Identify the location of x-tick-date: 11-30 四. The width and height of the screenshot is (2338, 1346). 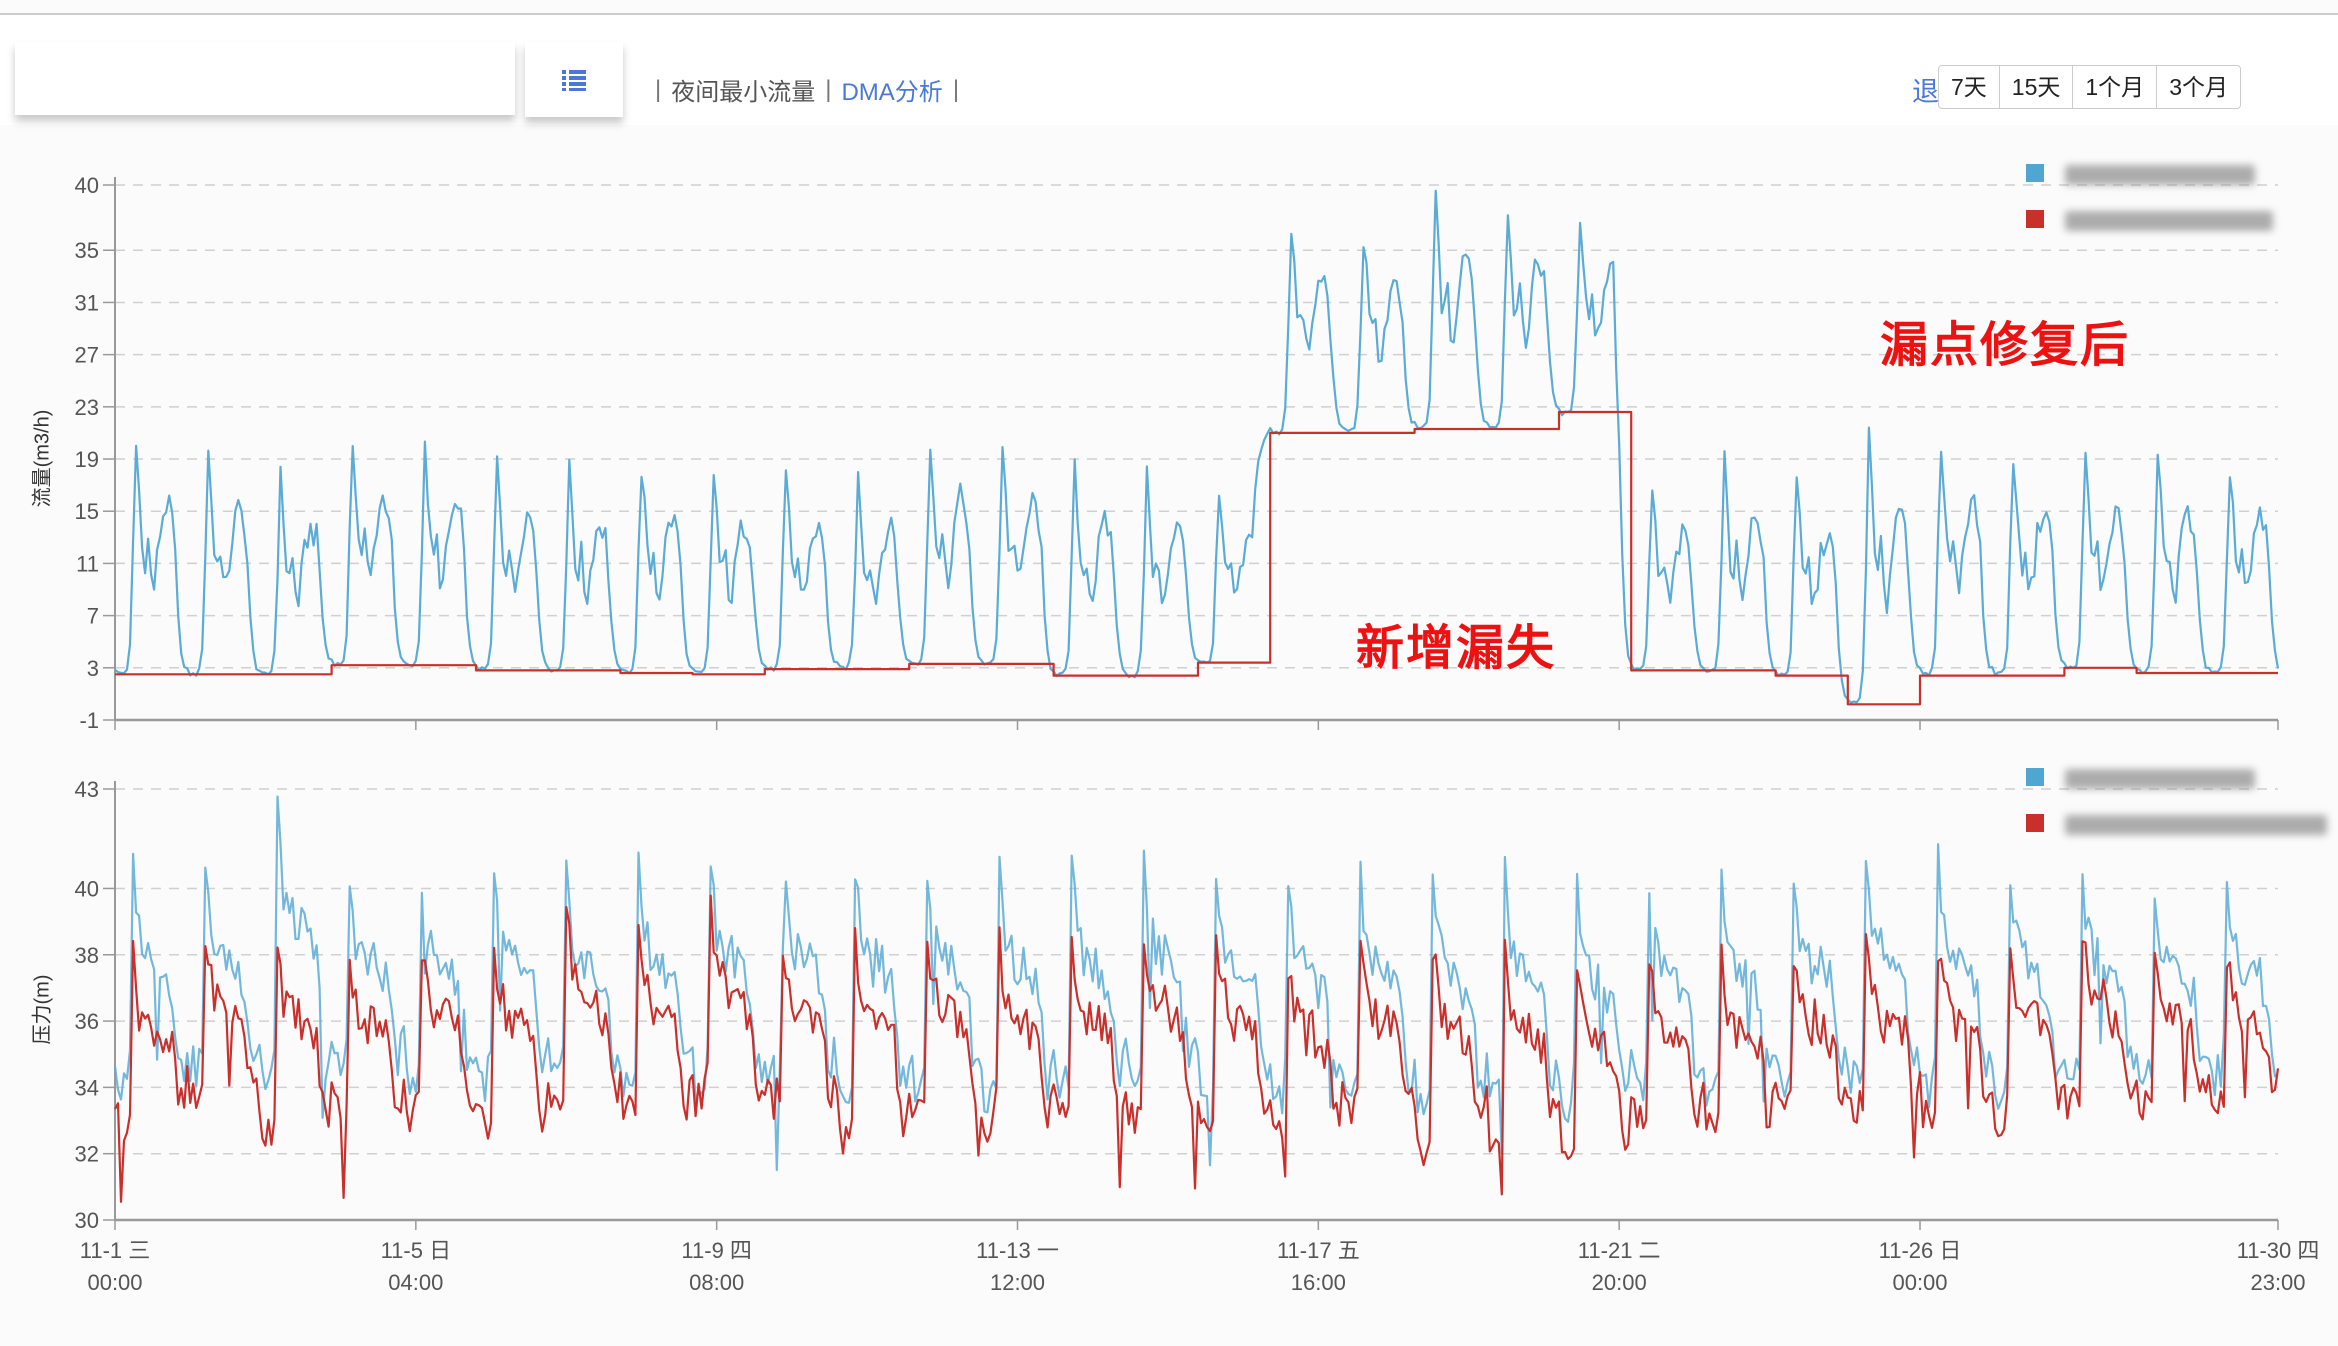
(2278, 1250).